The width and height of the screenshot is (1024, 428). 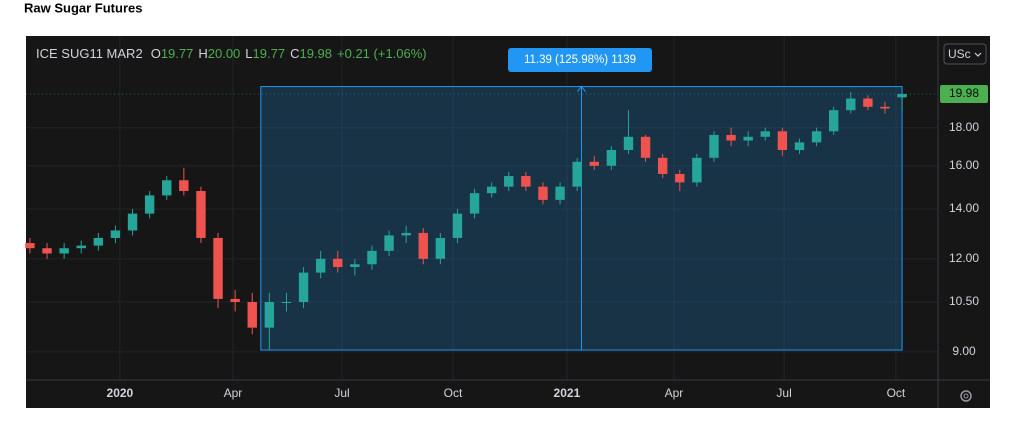 I want to click on y-tick-label: 10.50, so click(x=964, y=301).